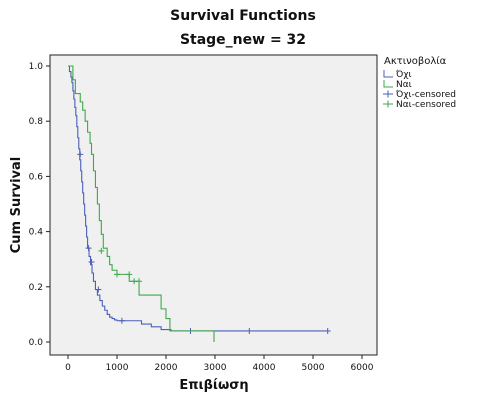 The image size is (486, 406). Describe the element at coordinates (117, 368) in the screenshot. I see `x-tick-label: 1000` at that location.